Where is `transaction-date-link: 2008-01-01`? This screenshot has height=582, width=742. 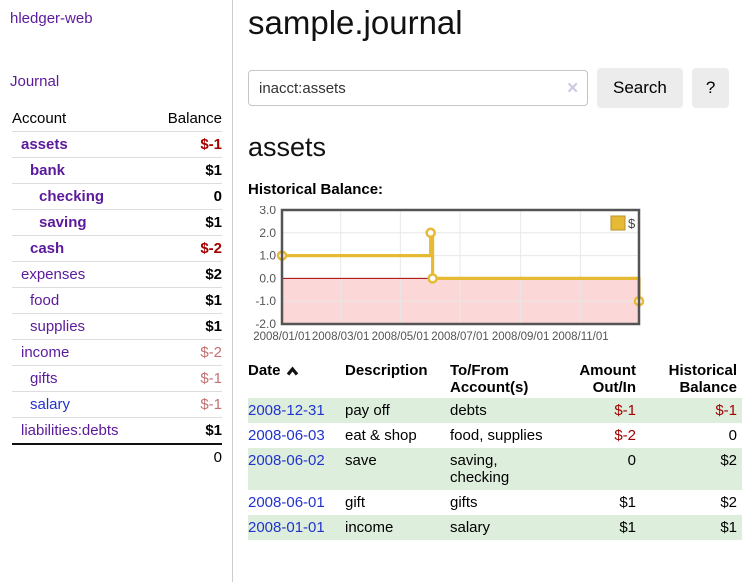
transaction-date-link: 2008-01-01 is located at coordinates (286, 527).